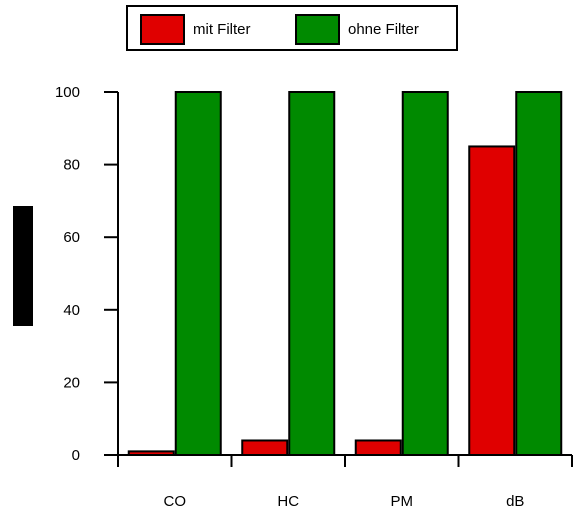  What do you see at coordinates (222, 29) in the screenshot?
I see `legend-label-0: mit Filter` at bounding box center [222, 29].